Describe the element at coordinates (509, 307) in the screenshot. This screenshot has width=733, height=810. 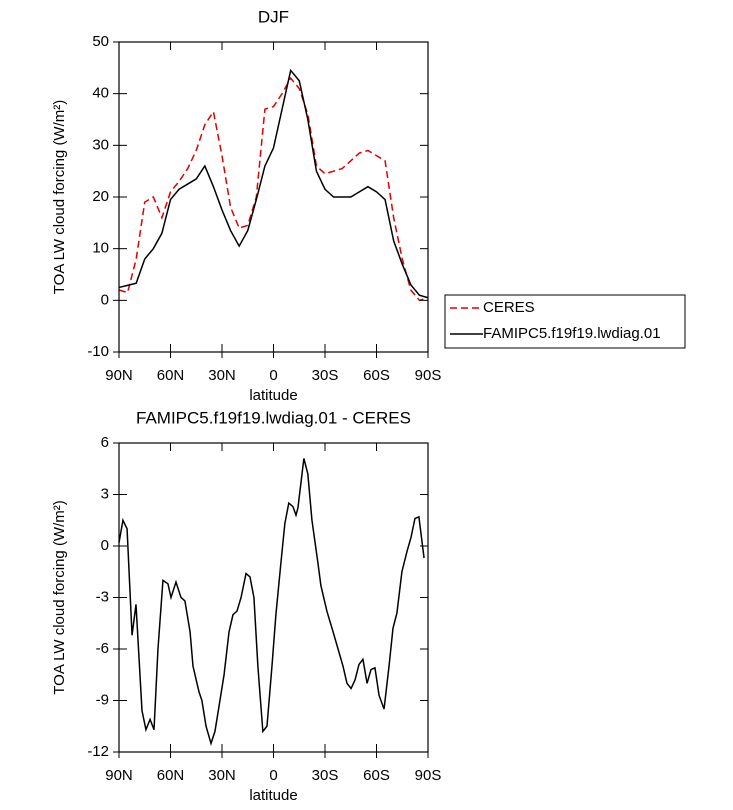
I see `legend-label: CERES` at that location.